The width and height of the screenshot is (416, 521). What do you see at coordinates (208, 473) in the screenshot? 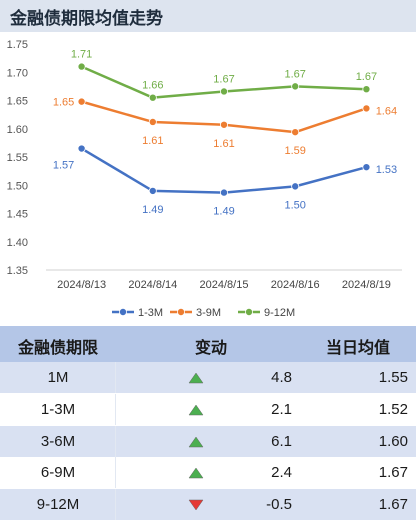
I see `table-row: 6-9M 2.4 1.67` at bounding box center [208, 473].